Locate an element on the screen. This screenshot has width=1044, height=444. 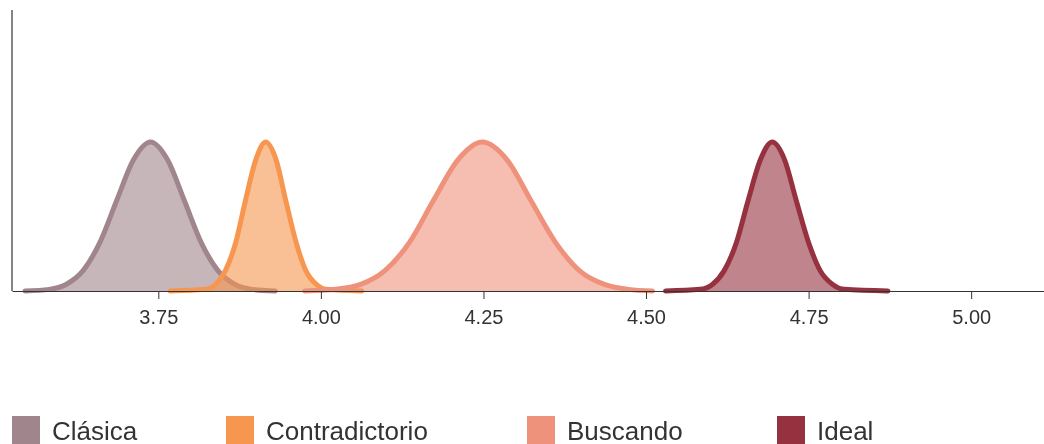
legend-label: Ideal is located at coordinates (845, 430).